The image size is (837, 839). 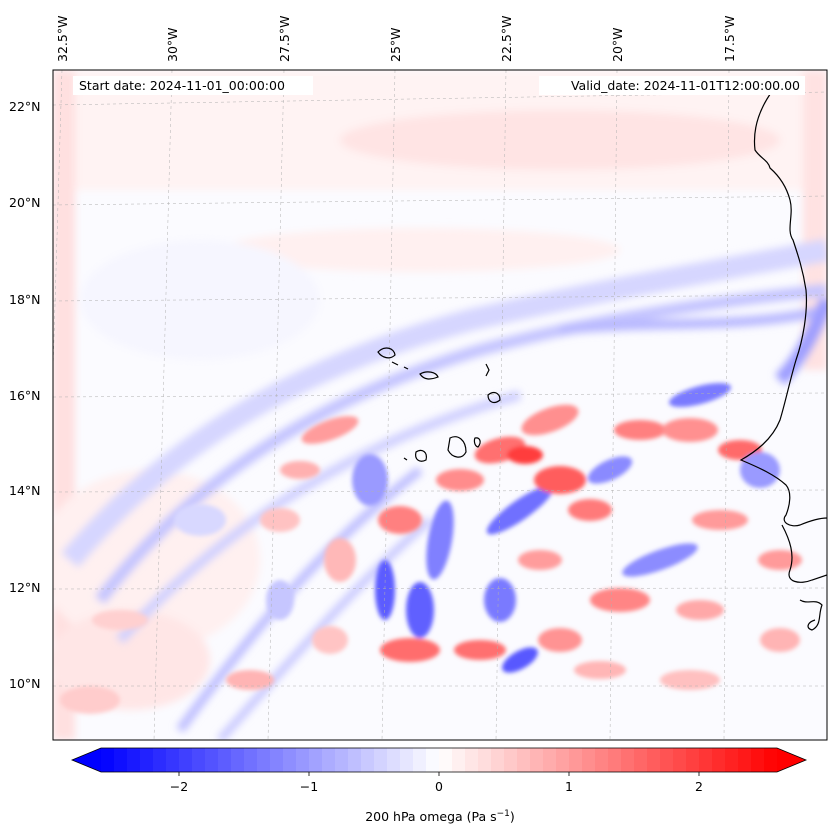 I want to click on colorbar-ticks: −2 −1 0 1 2, so click(x=436, y=783).